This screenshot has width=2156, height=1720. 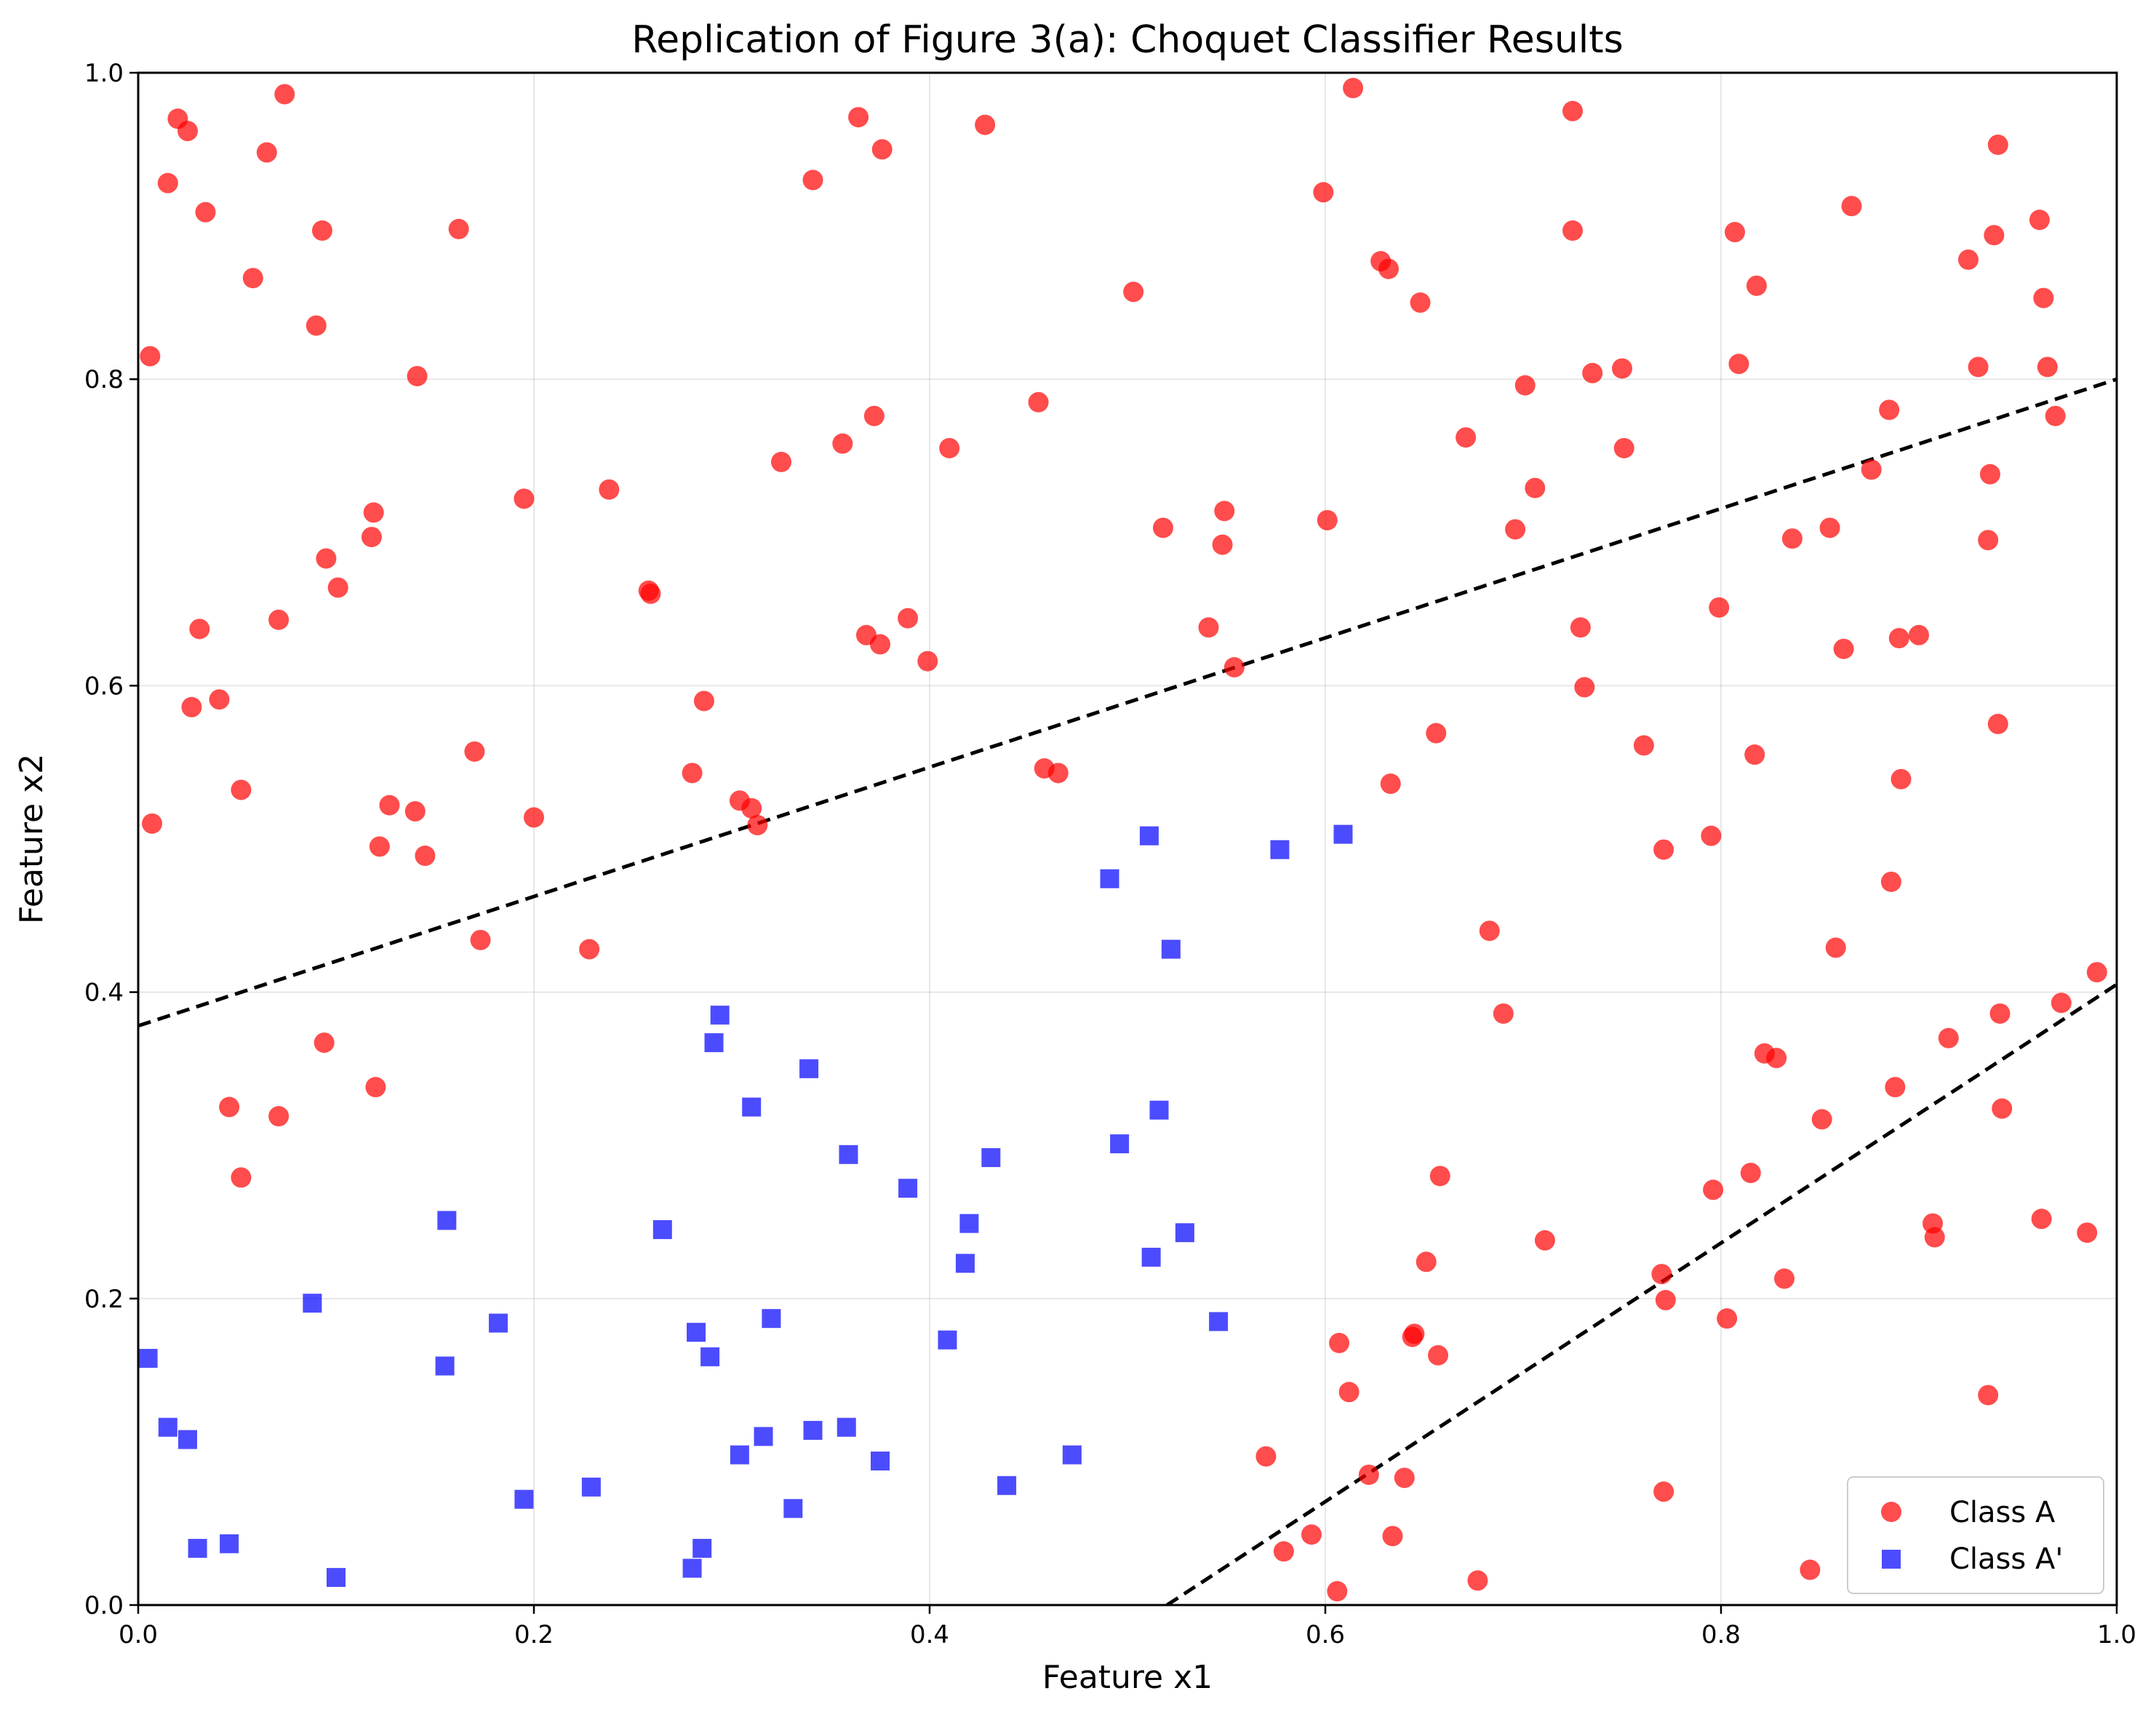 What do you see at coordinates (2116, 1634) in the screenshot?
I see `x-tick-label: 1.0` at bounding box center [2116, 1634].